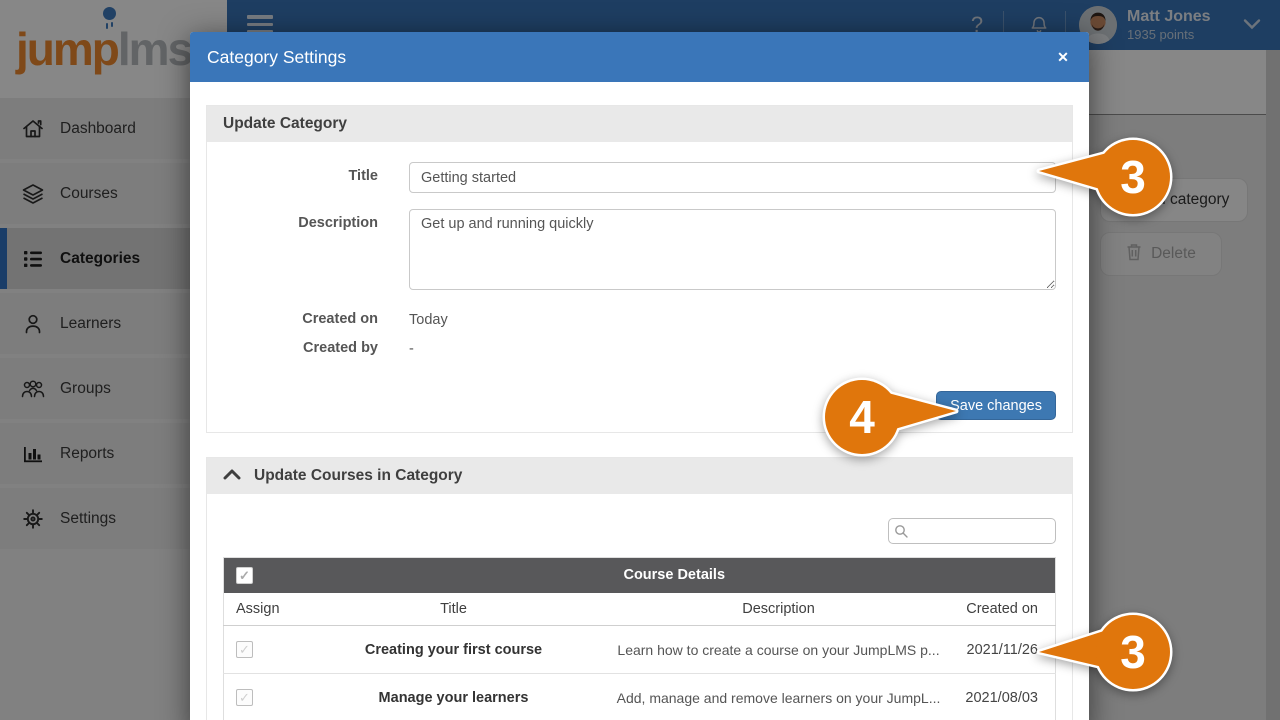 The width and height of the screenshot is (1280, 720). What do you see at coordinates (89, 193) in the screenshot?
I see `sidebar-item-label: Courses` at bounding box center [89, 193].